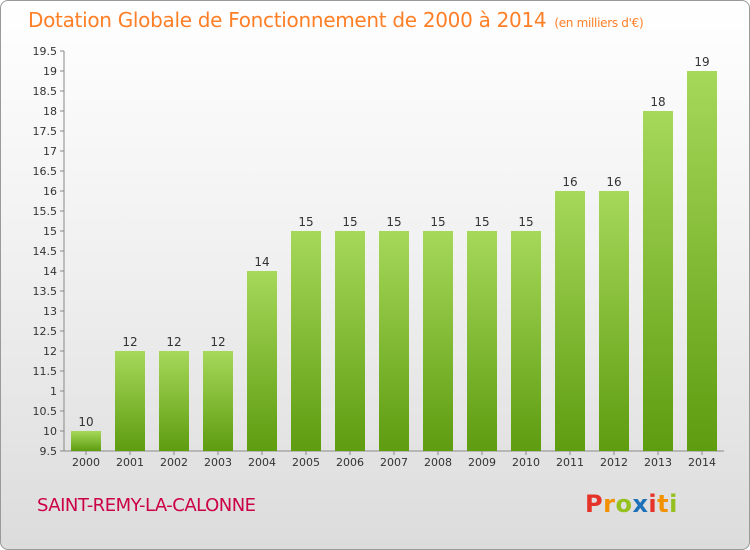  I want to click on y-tick-label: 19.5, so click(45, 51).